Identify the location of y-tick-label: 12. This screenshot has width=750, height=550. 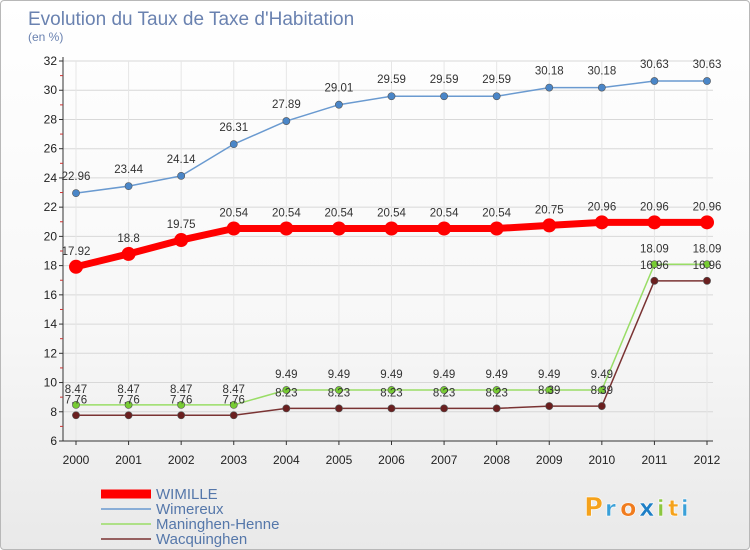
(51, 353).